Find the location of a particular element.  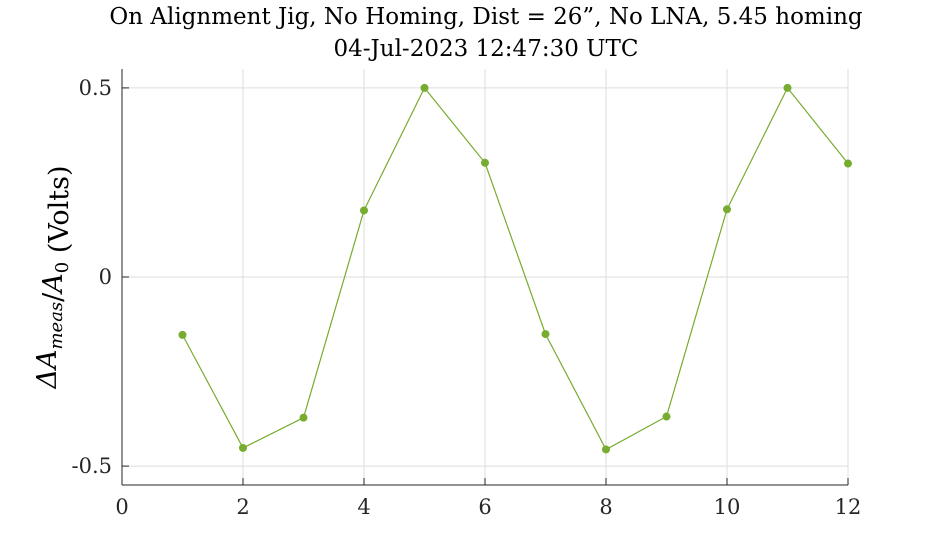

y-tick-label: 0 is located at coordinates (105, 277).